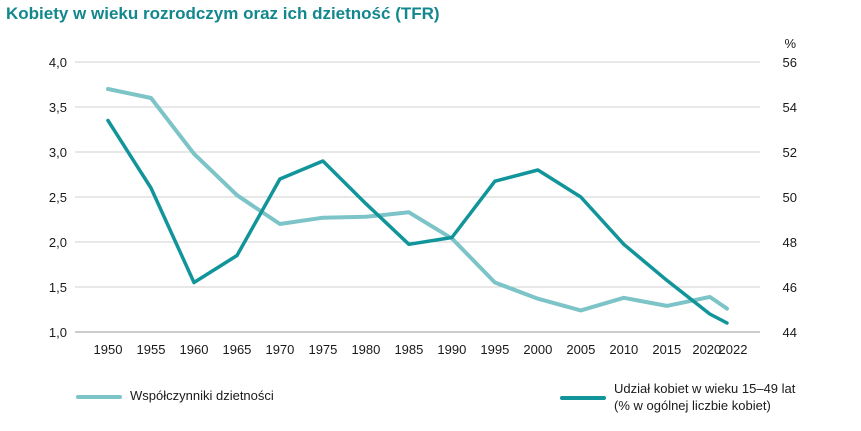 This screenshot has height=431, width=861. I want to click on left-tick-label: 1,5, so click(58, 287).